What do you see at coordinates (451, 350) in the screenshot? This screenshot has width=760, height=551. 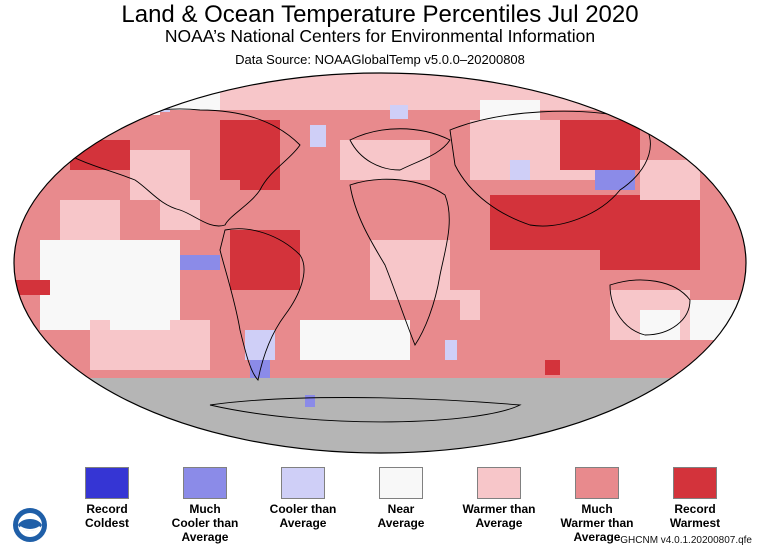 I see `south-atlantic-cool` at bounding box center [451, 350].